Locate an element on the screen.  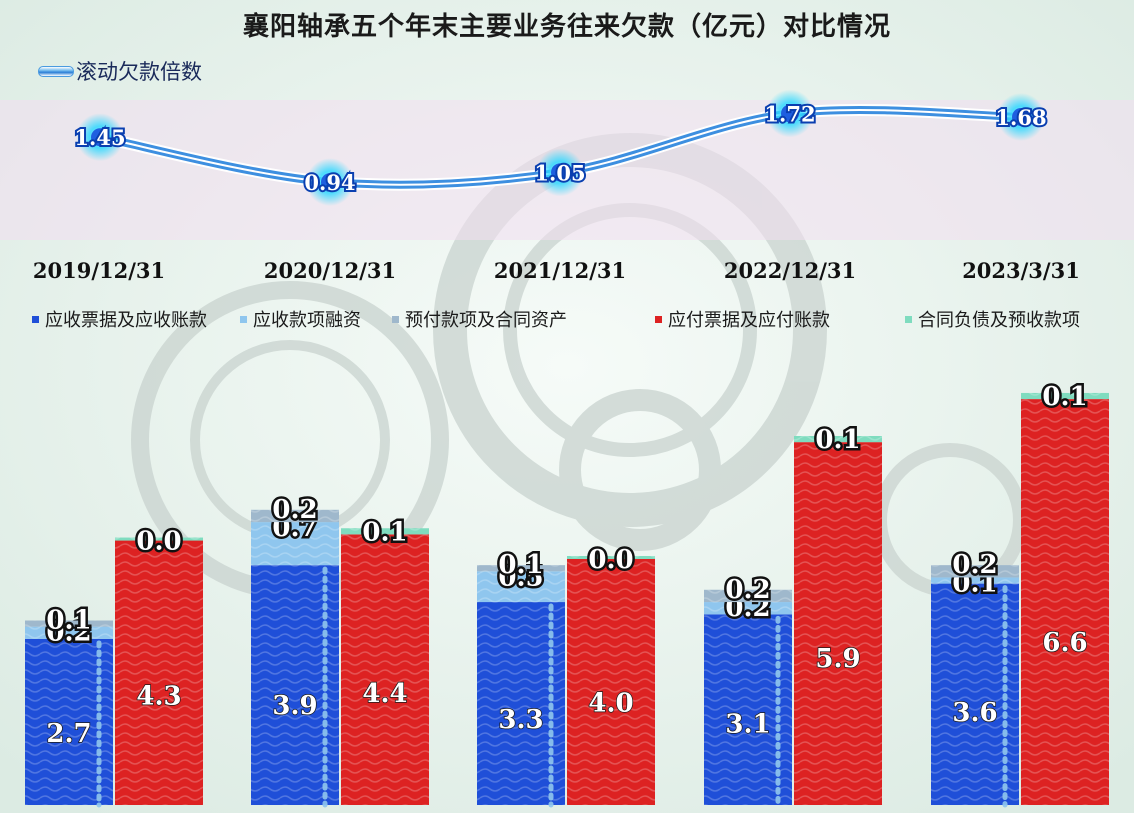
legend-label: 应付票据及应付账款 is located at coordinates (749, 320).